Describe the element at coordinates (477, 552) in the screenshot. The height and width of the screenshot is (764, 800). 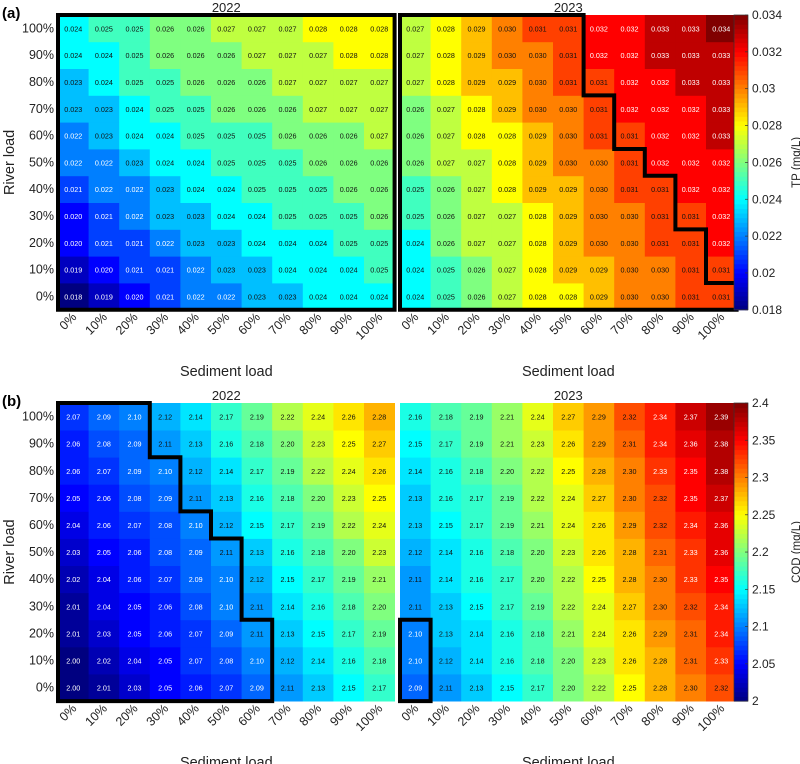
I see `cell-value-label: 2.16` at that location.